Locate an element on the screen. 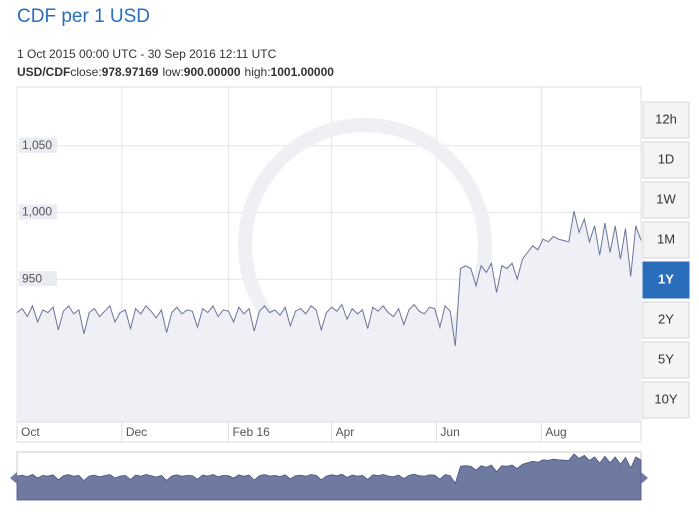  range-button: 1D is located at coordinates (666, 160).